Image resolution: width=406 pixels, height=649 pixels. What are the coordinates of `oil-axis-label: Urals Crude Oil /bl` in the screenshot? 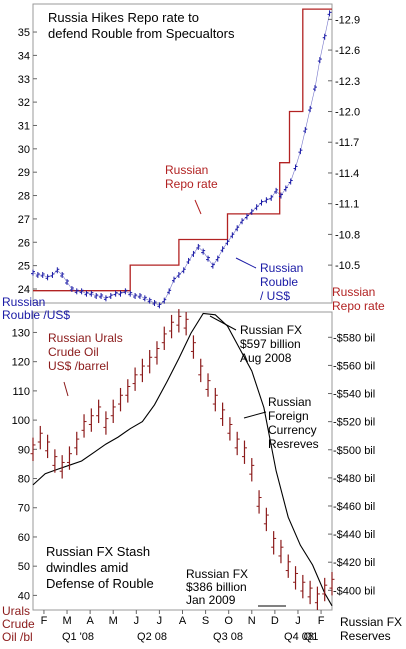 It's located at (18, 624).